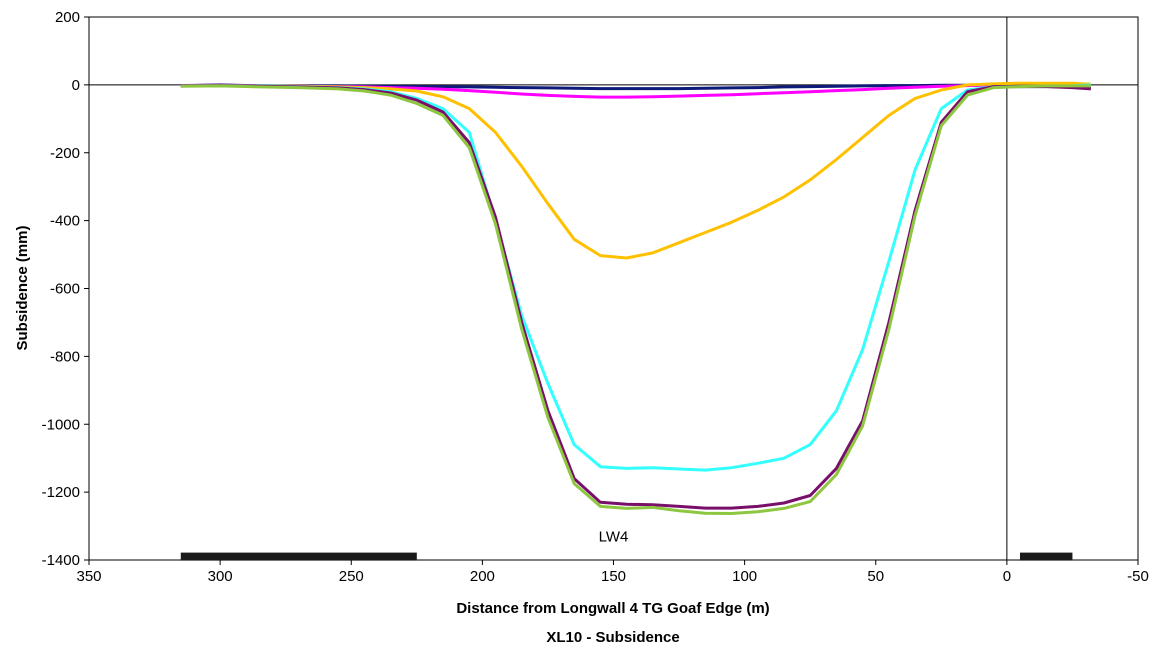 This screenshot has width=1160, height=654. What do you see at coordinates (351, 576) in the screenshot?
I see `x-tick-label: 250` at bounding box center [351, 576].